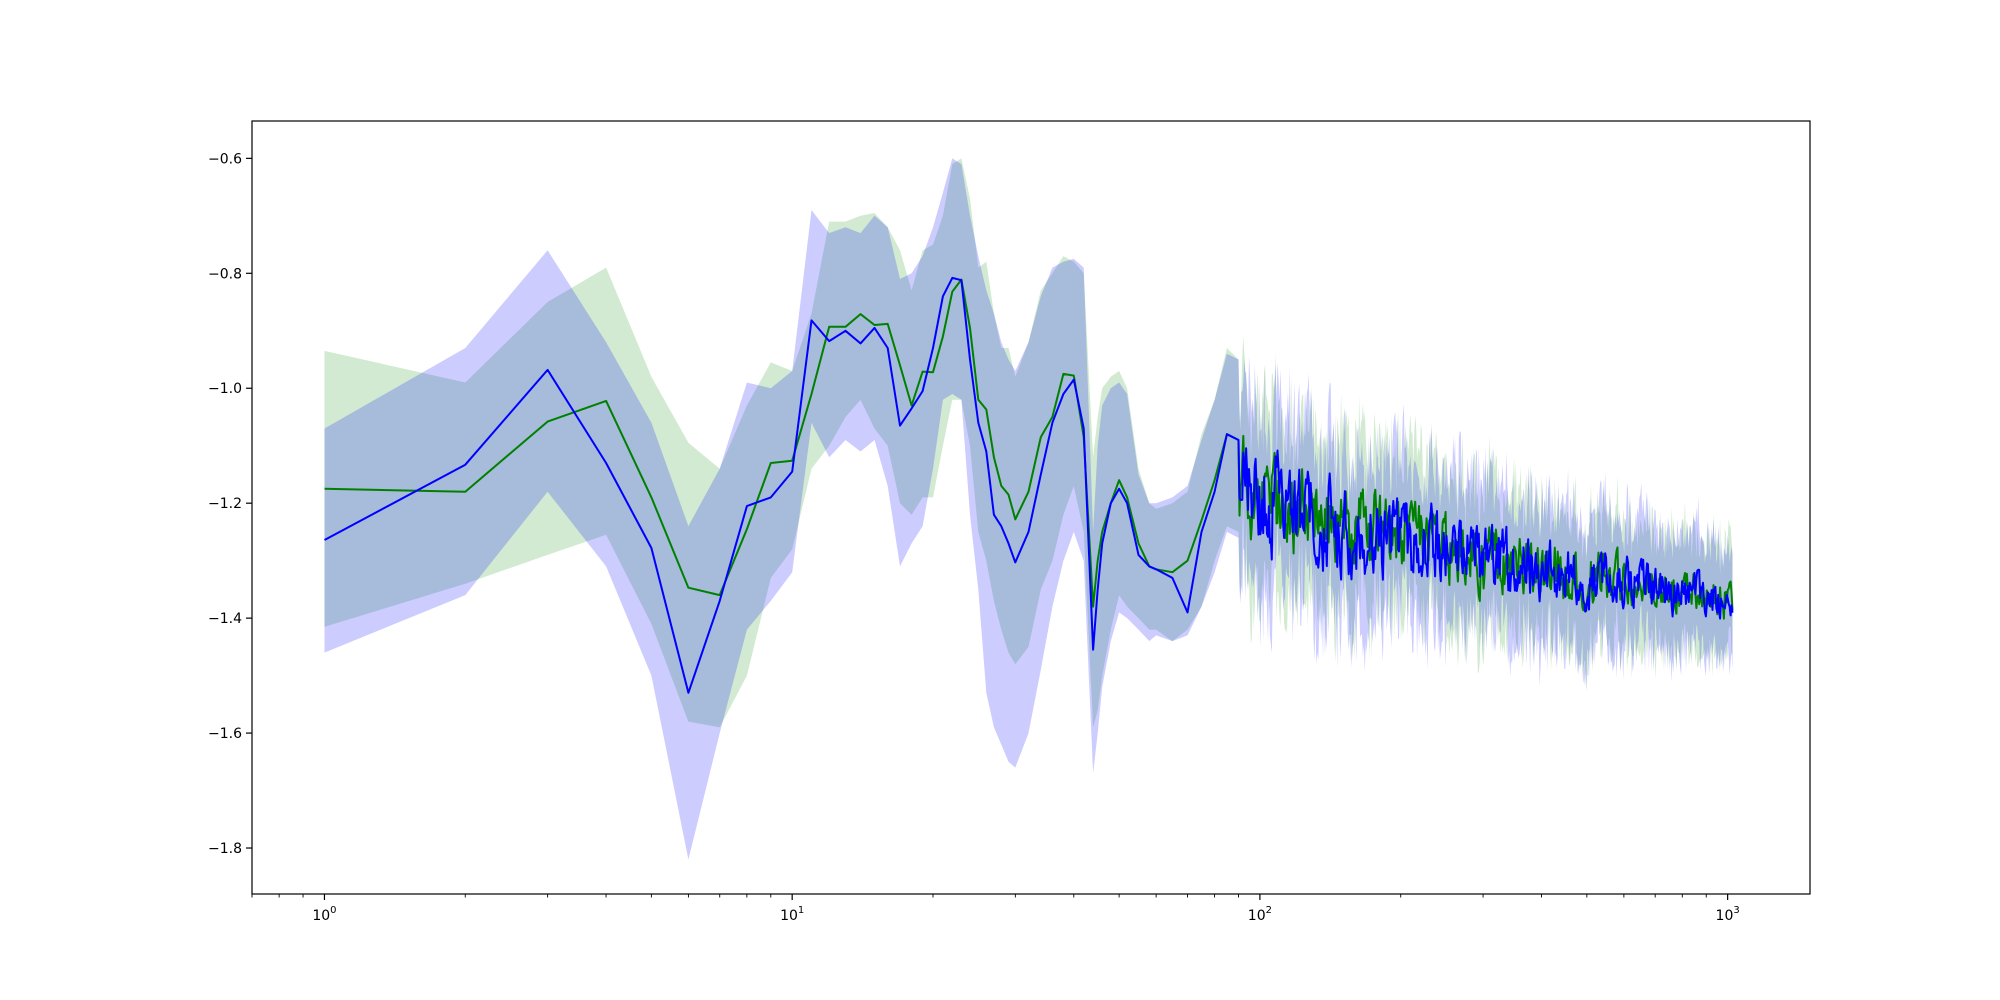 This screenshot has height=1000, width=2000. What do you see at coordinates (1260, 914) in the screenshot?
I see `x-tick-label: 10²` at bounding box center [1260, 914].